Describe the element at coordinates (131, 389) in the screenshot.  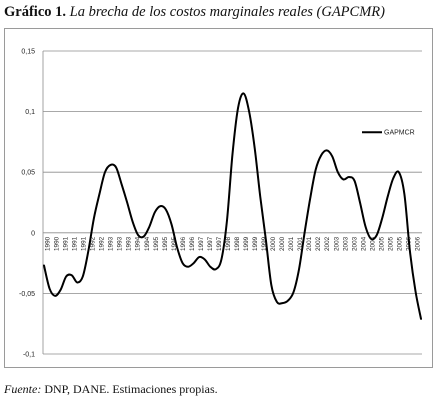
I see `source-text: DNP, DANE. Estimaciones propias.` at that location.